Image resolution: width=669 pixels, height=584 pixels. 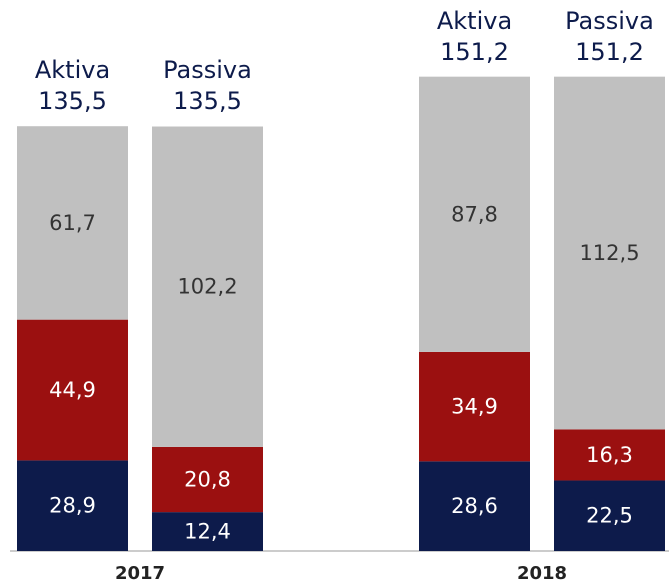 I want to click on segment-label: 20,8, so click(x=207, y=480).